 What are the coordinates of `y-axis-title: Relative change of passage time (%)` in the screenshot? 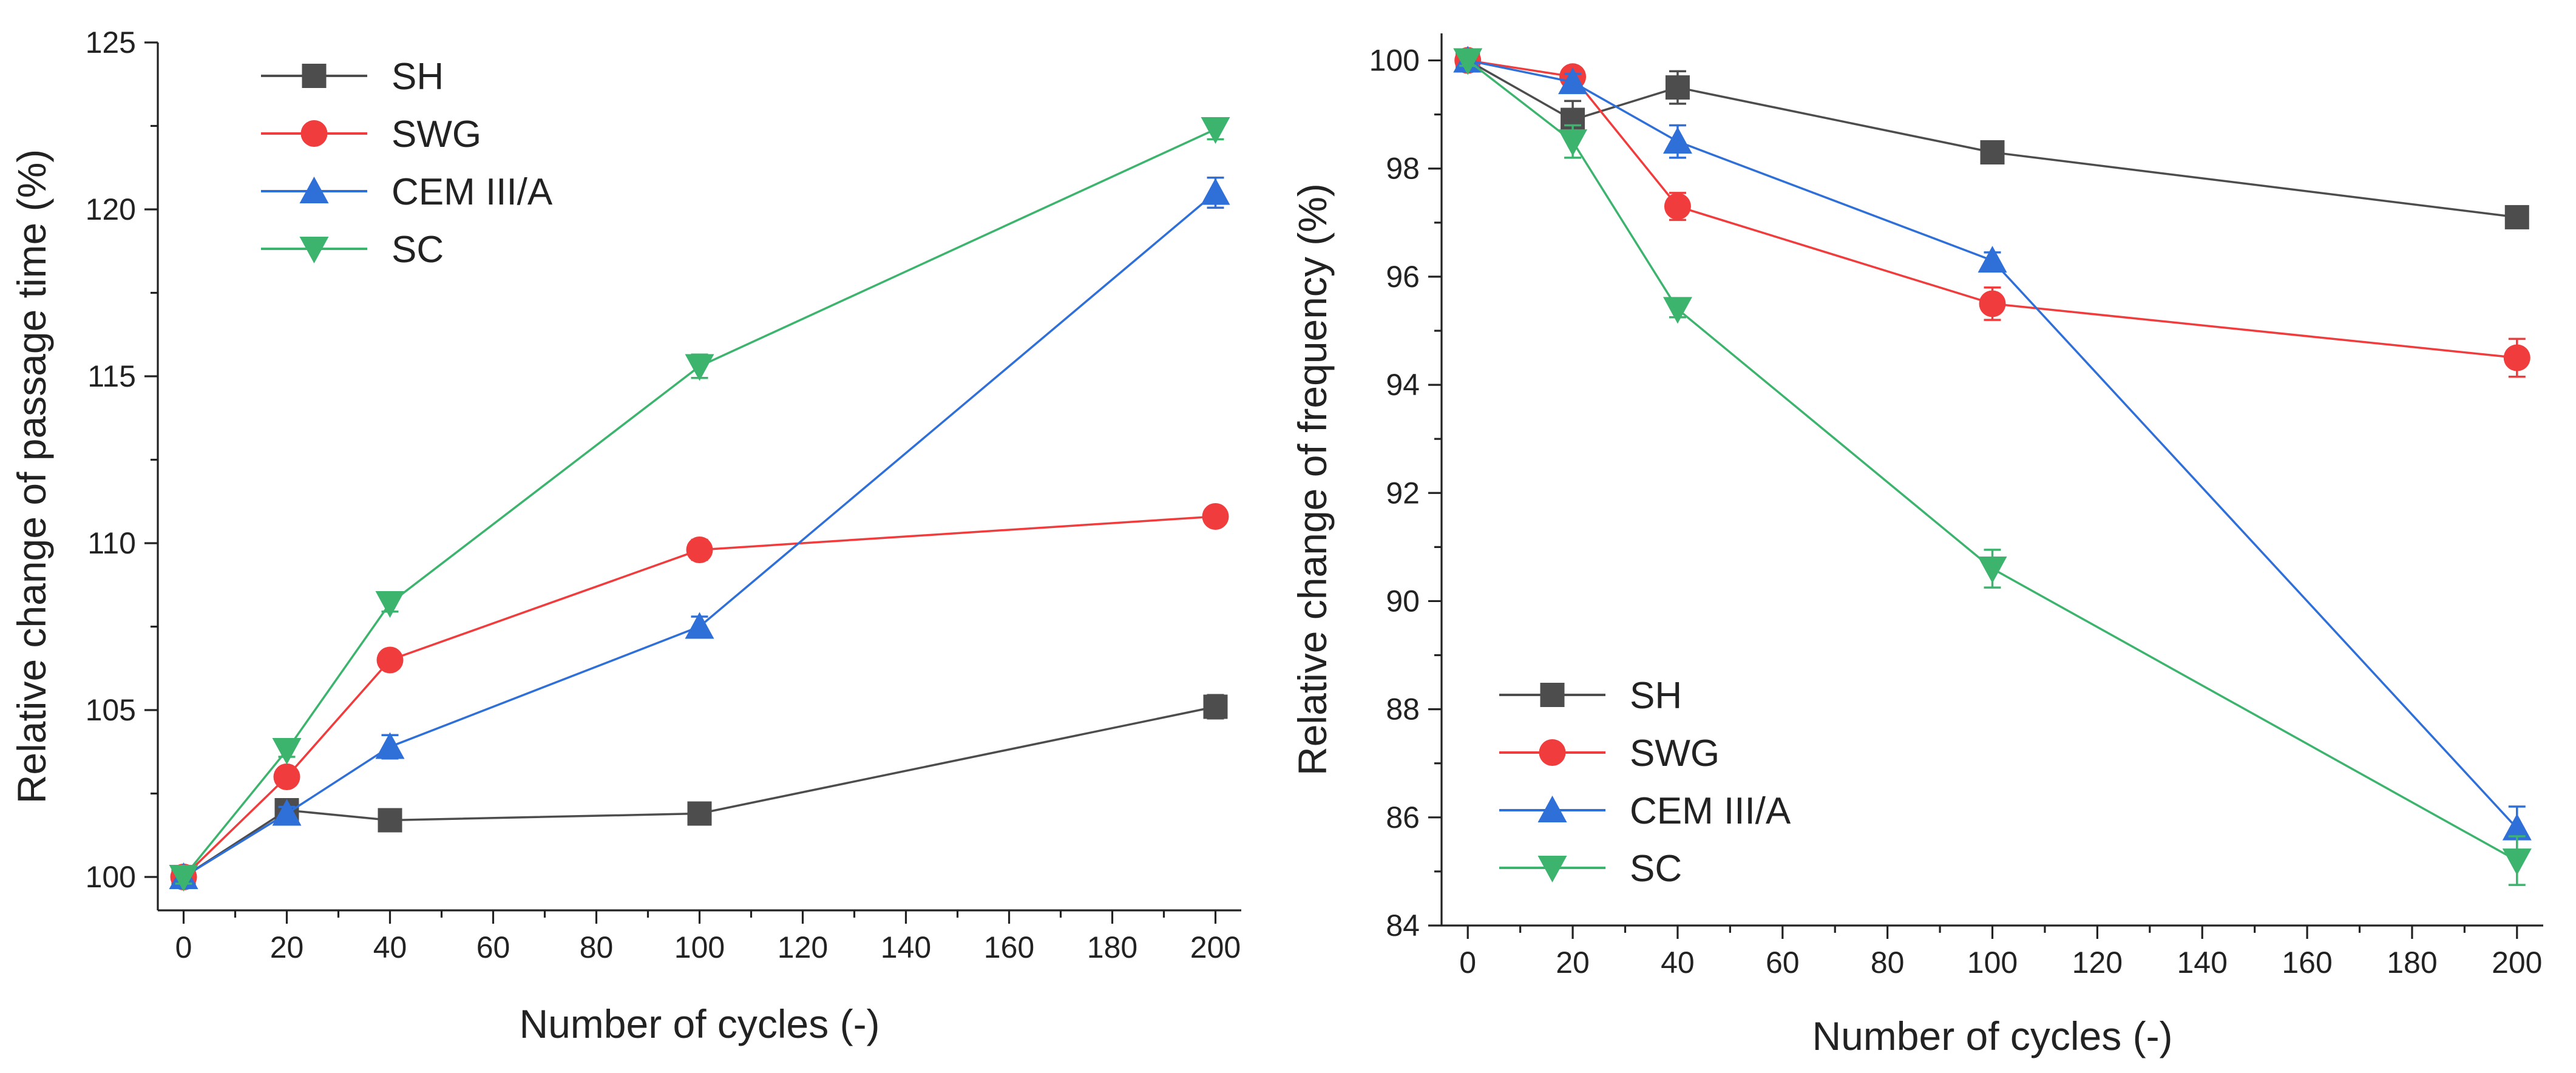 It's located at (32, 476).